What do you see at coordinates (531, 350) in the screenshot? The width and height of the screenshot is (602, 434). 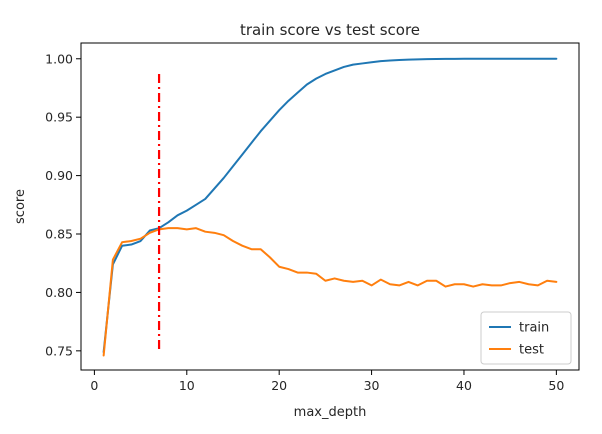 I see `legend-label-test: test` at bounding box center [531, 350].